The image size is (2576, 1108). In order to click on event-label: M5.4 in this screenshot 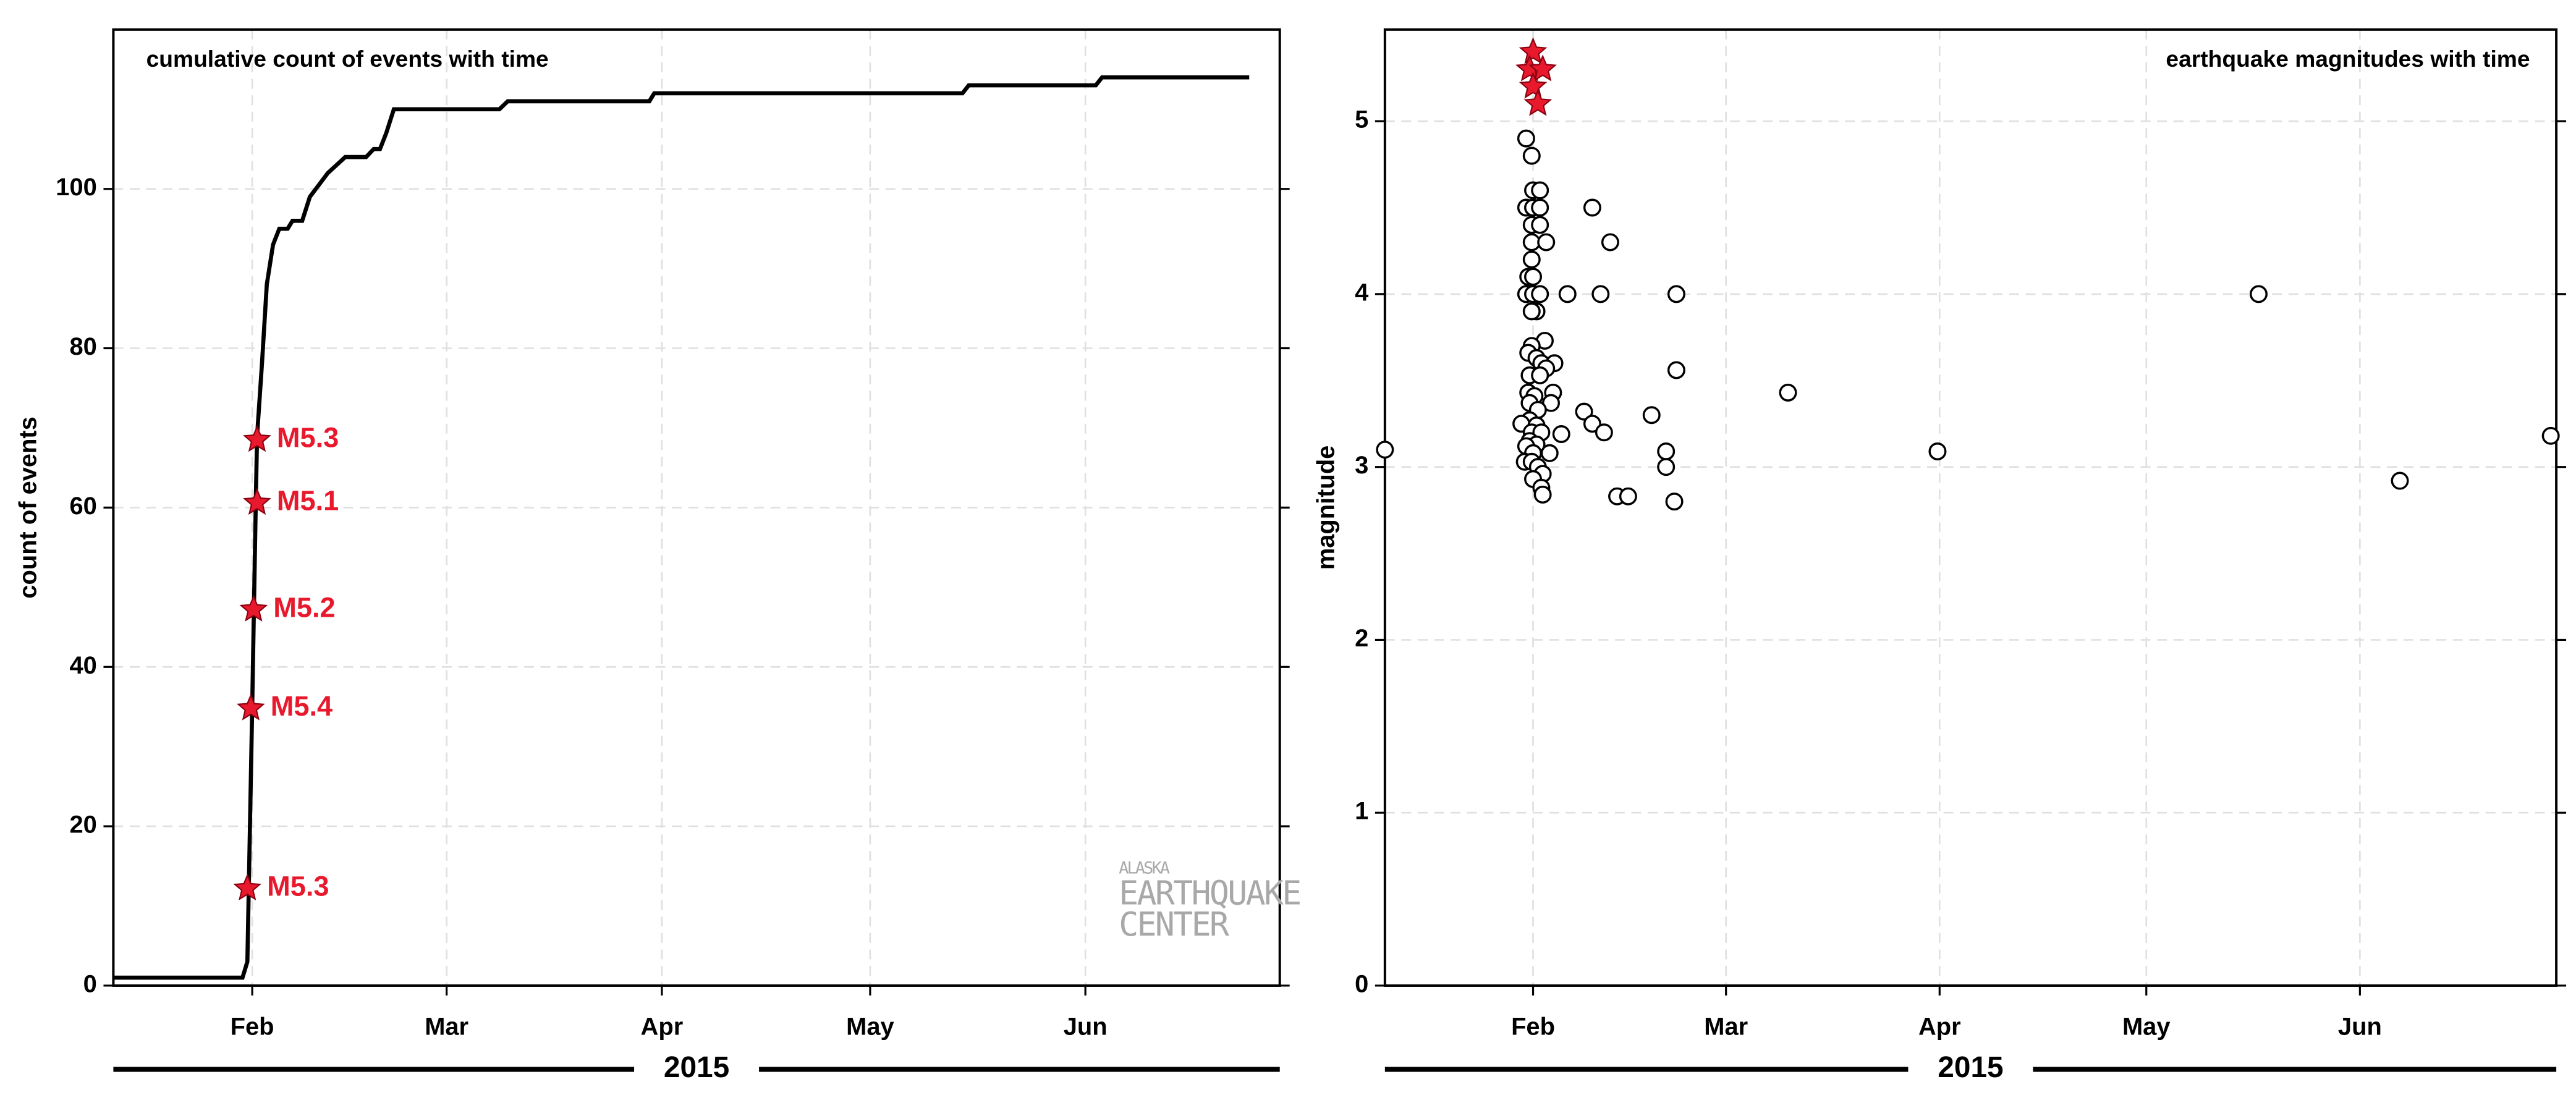, I will do `click(302, 706)`.